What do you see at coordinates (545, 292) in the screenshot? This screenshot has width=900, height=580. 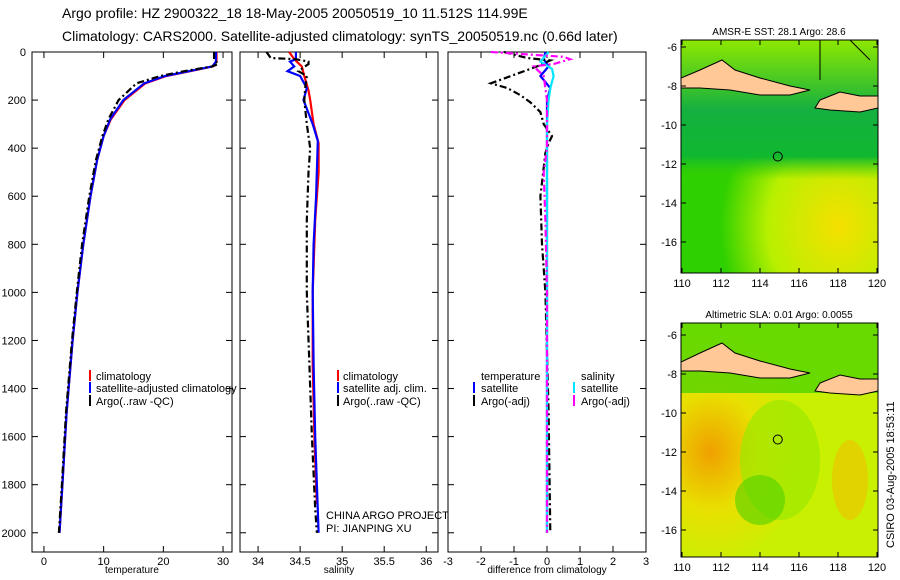 I see `series-line-temperature-satellite` at bounding box center [545, 292].